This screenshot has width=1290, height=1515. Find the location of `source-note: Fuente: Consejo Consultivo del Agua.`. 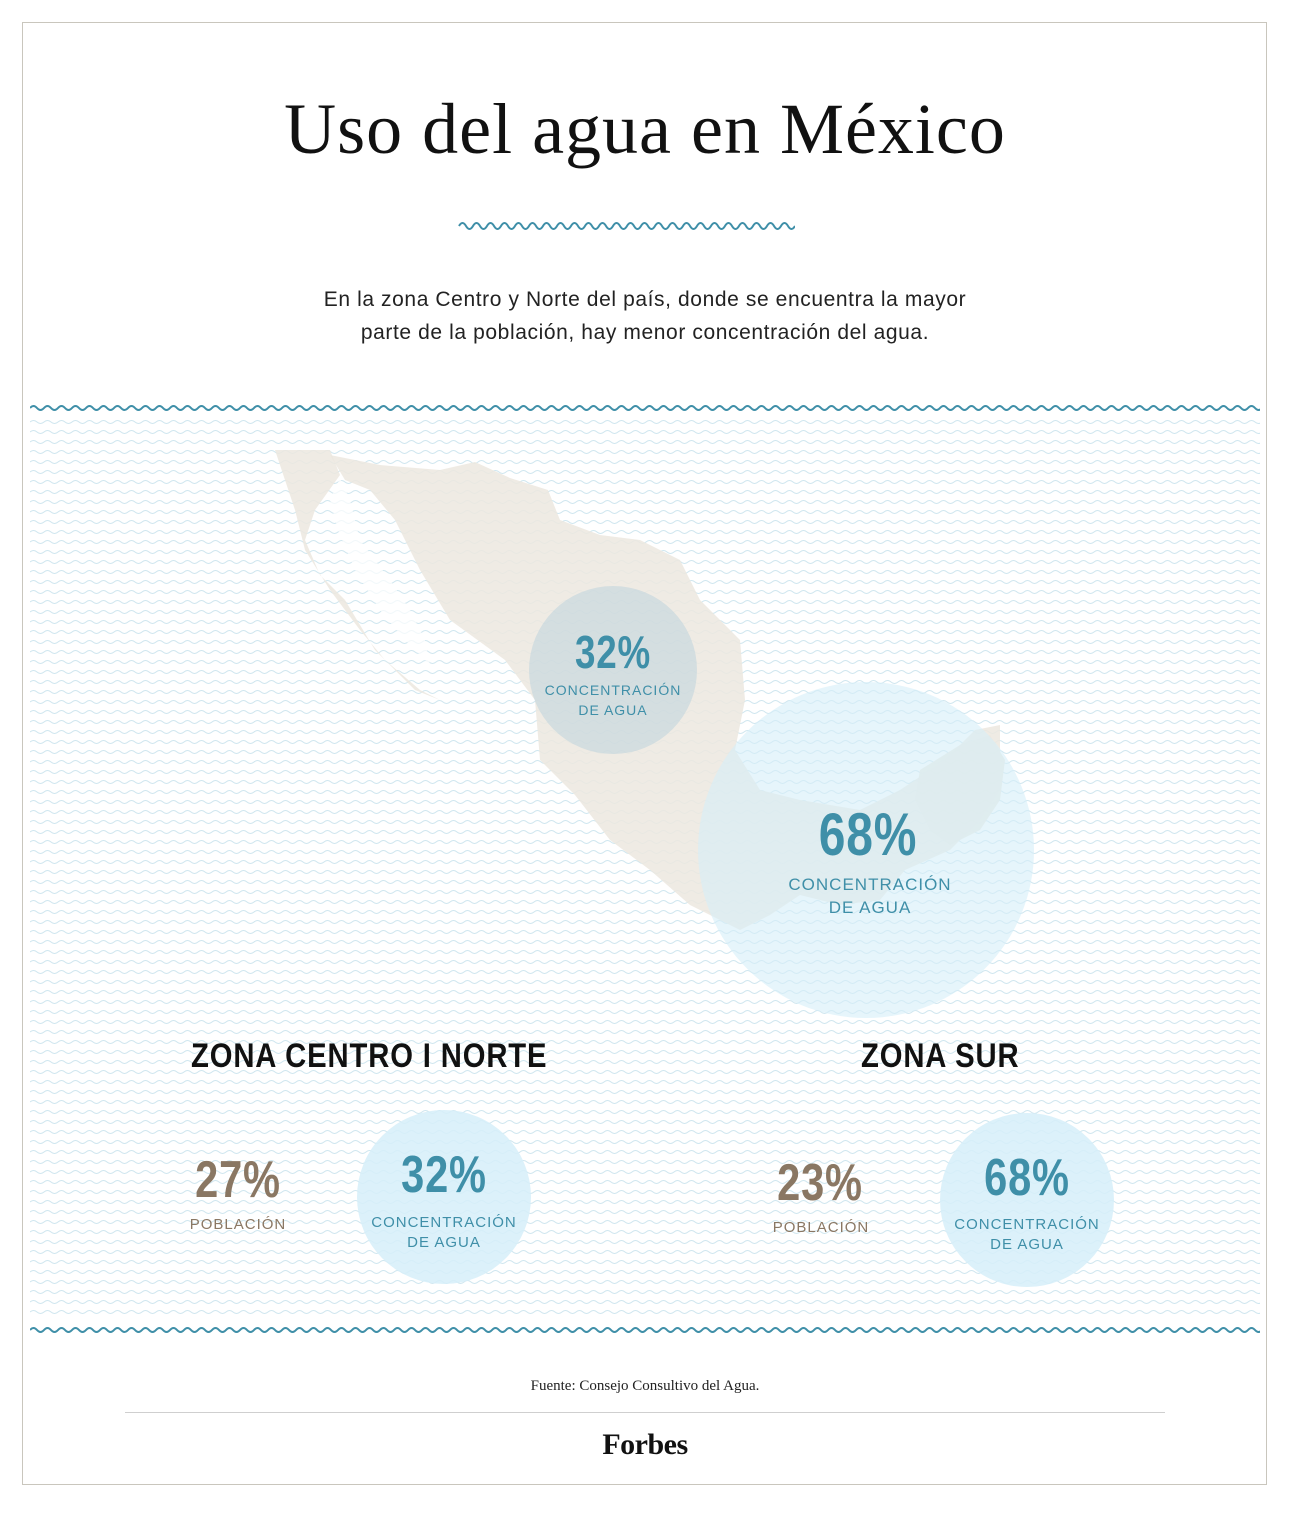

source-note: Fuente: Consejo Consultivo del Agua. is located at coordinates (645, 1386).